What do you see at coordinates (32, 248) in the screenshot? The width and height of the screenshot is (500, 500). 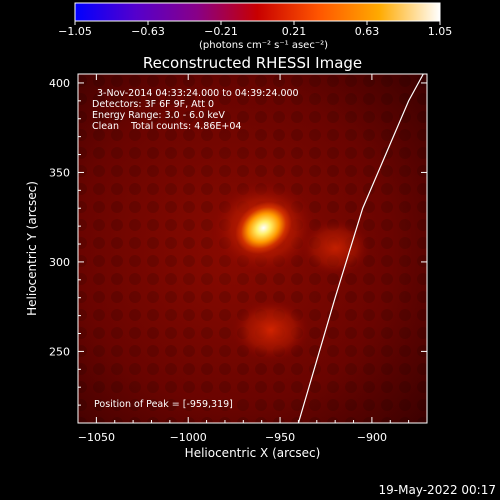 I see `y-axis-title: Heliocentric Y (arcsec)` at bounding box center [32, 248].